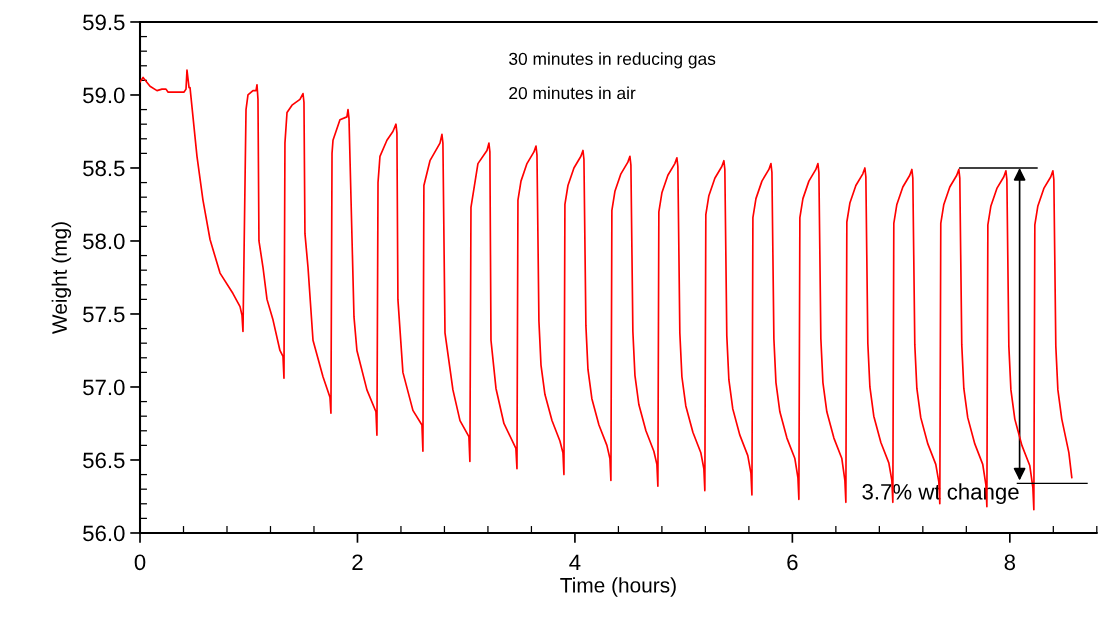  What do you see at coordinates (140, 562) in the screenshot?
I see `x-tick-label: 0` at bounding box center [140, 562].